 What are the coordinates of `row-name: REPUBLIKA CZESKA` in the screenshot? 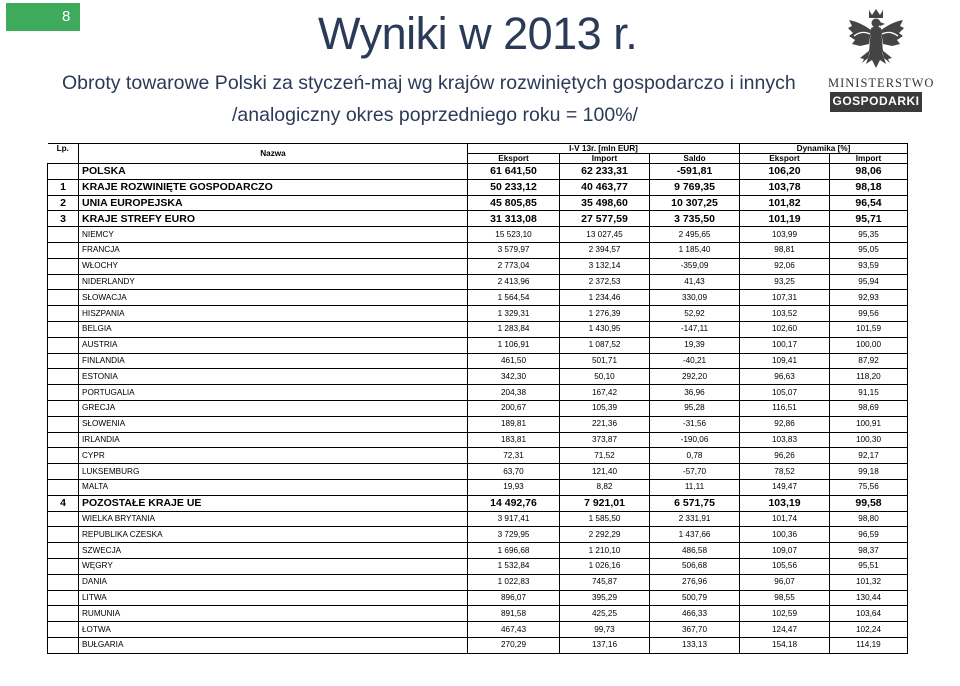 It's located at (273, 535).